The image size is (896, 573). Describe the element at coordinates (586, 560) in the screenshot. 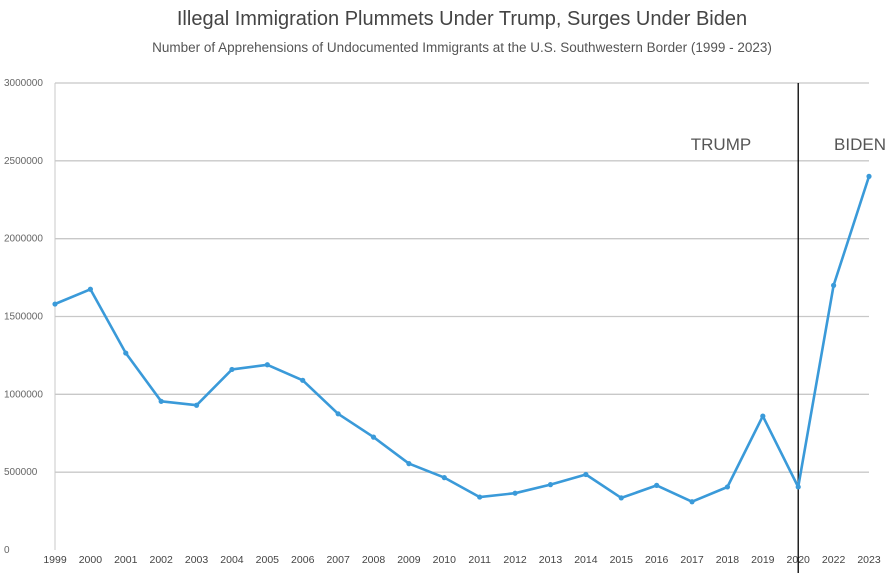

I see `x-tick-label: 2014` at that location.